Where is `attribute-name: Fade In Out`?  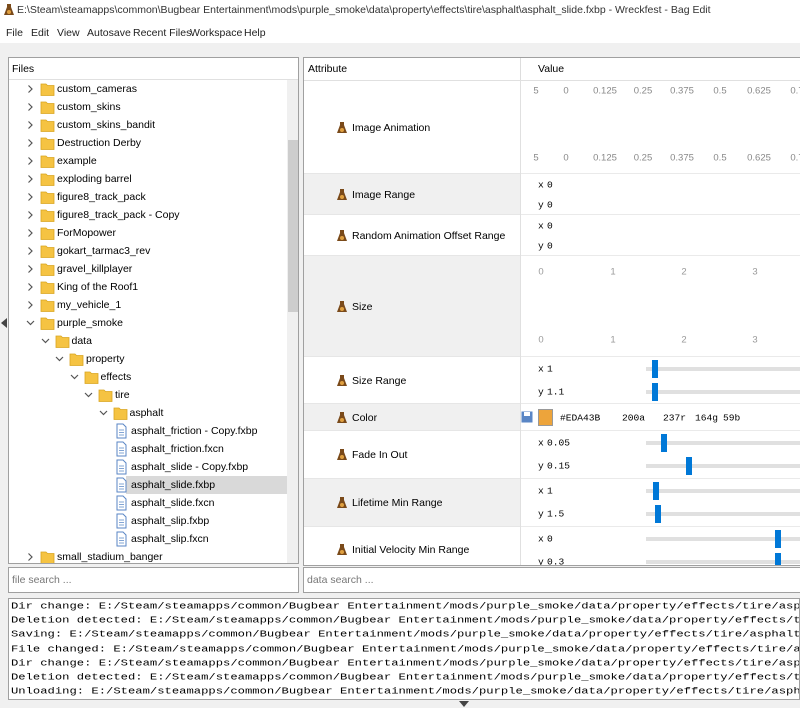 attribute-name: Fade In Out is located at coordinates (380, 455).